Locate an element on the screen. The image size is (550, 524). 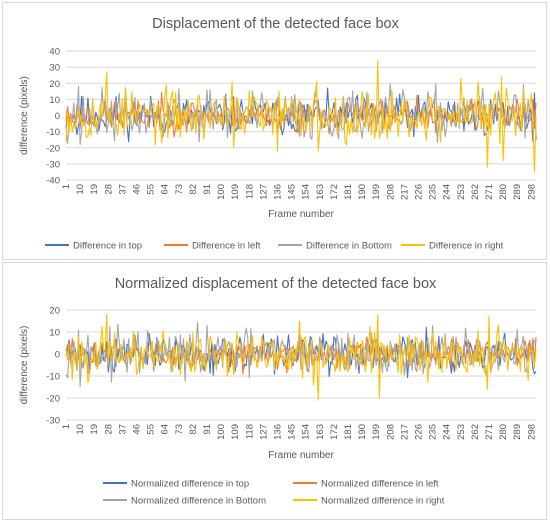
legend-label: Difference in left is located at coordinates (226, 246).